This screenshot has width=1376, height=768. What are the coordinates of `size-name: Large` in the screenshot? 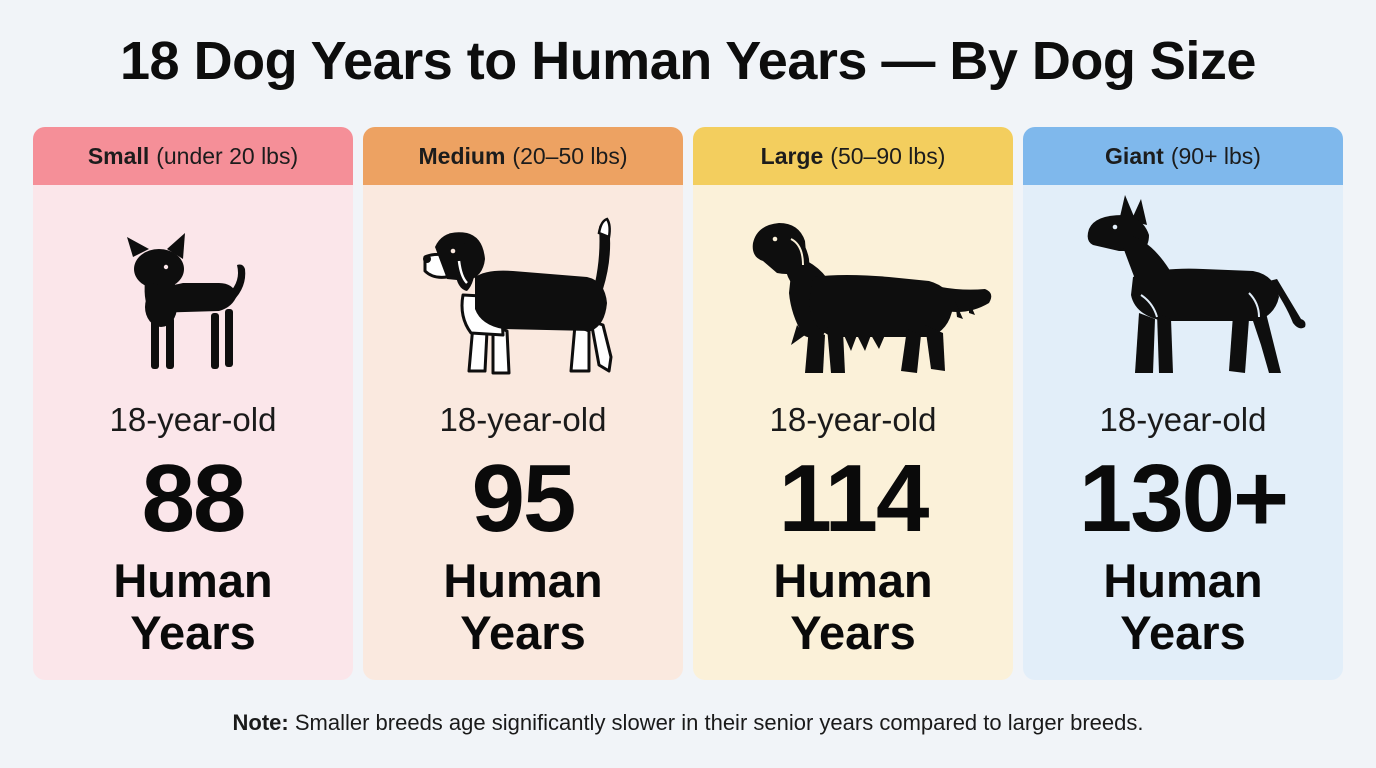 It's located at (792, 155).